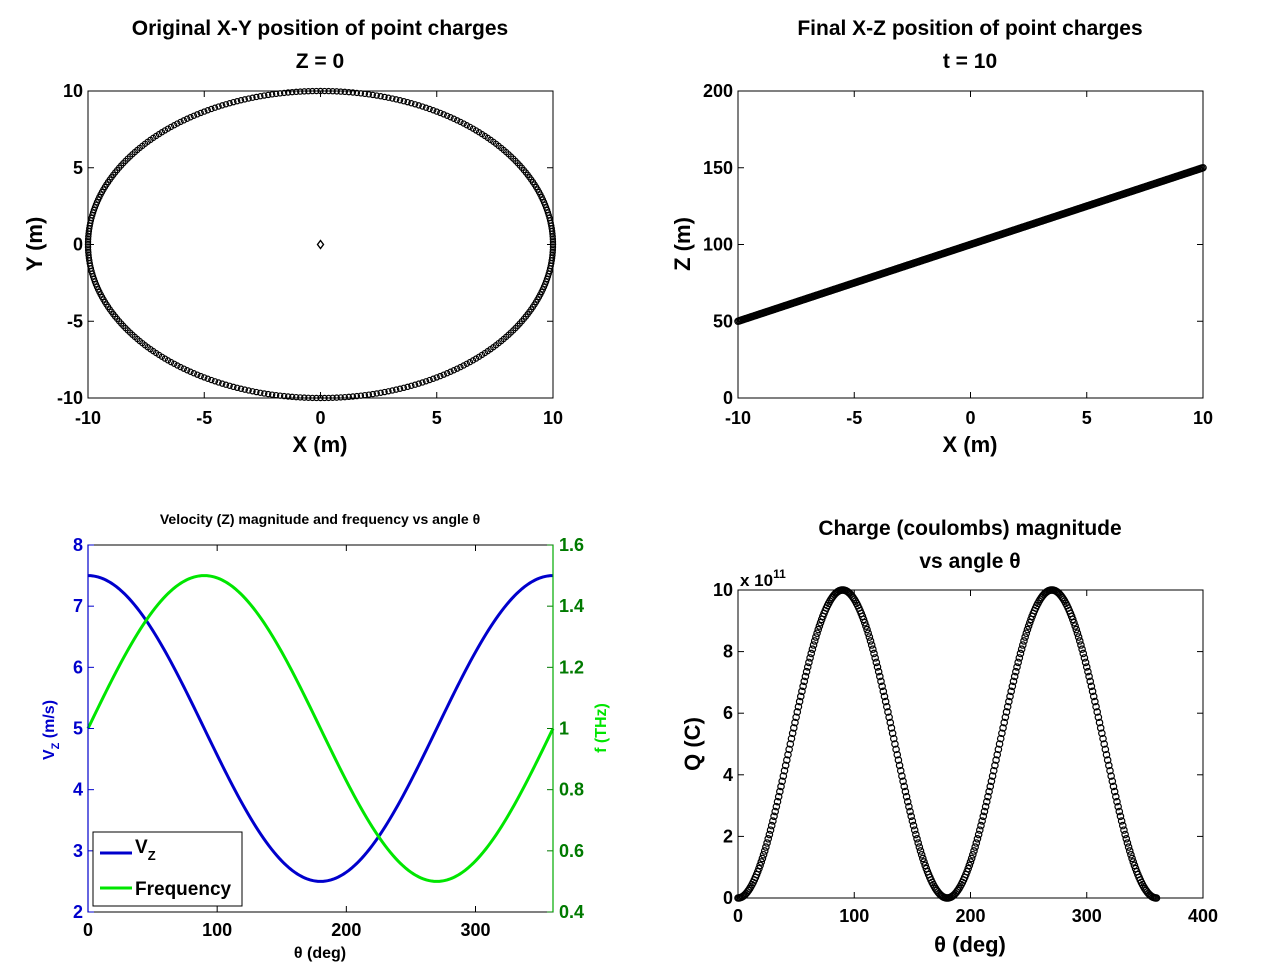 The width and height of the screenshot is (1270, 970). What do you see at coordinates (78, 545) in the screenshot?
I see `p3-ytick-left-label-6: 8` at bounding box center [78, 545].